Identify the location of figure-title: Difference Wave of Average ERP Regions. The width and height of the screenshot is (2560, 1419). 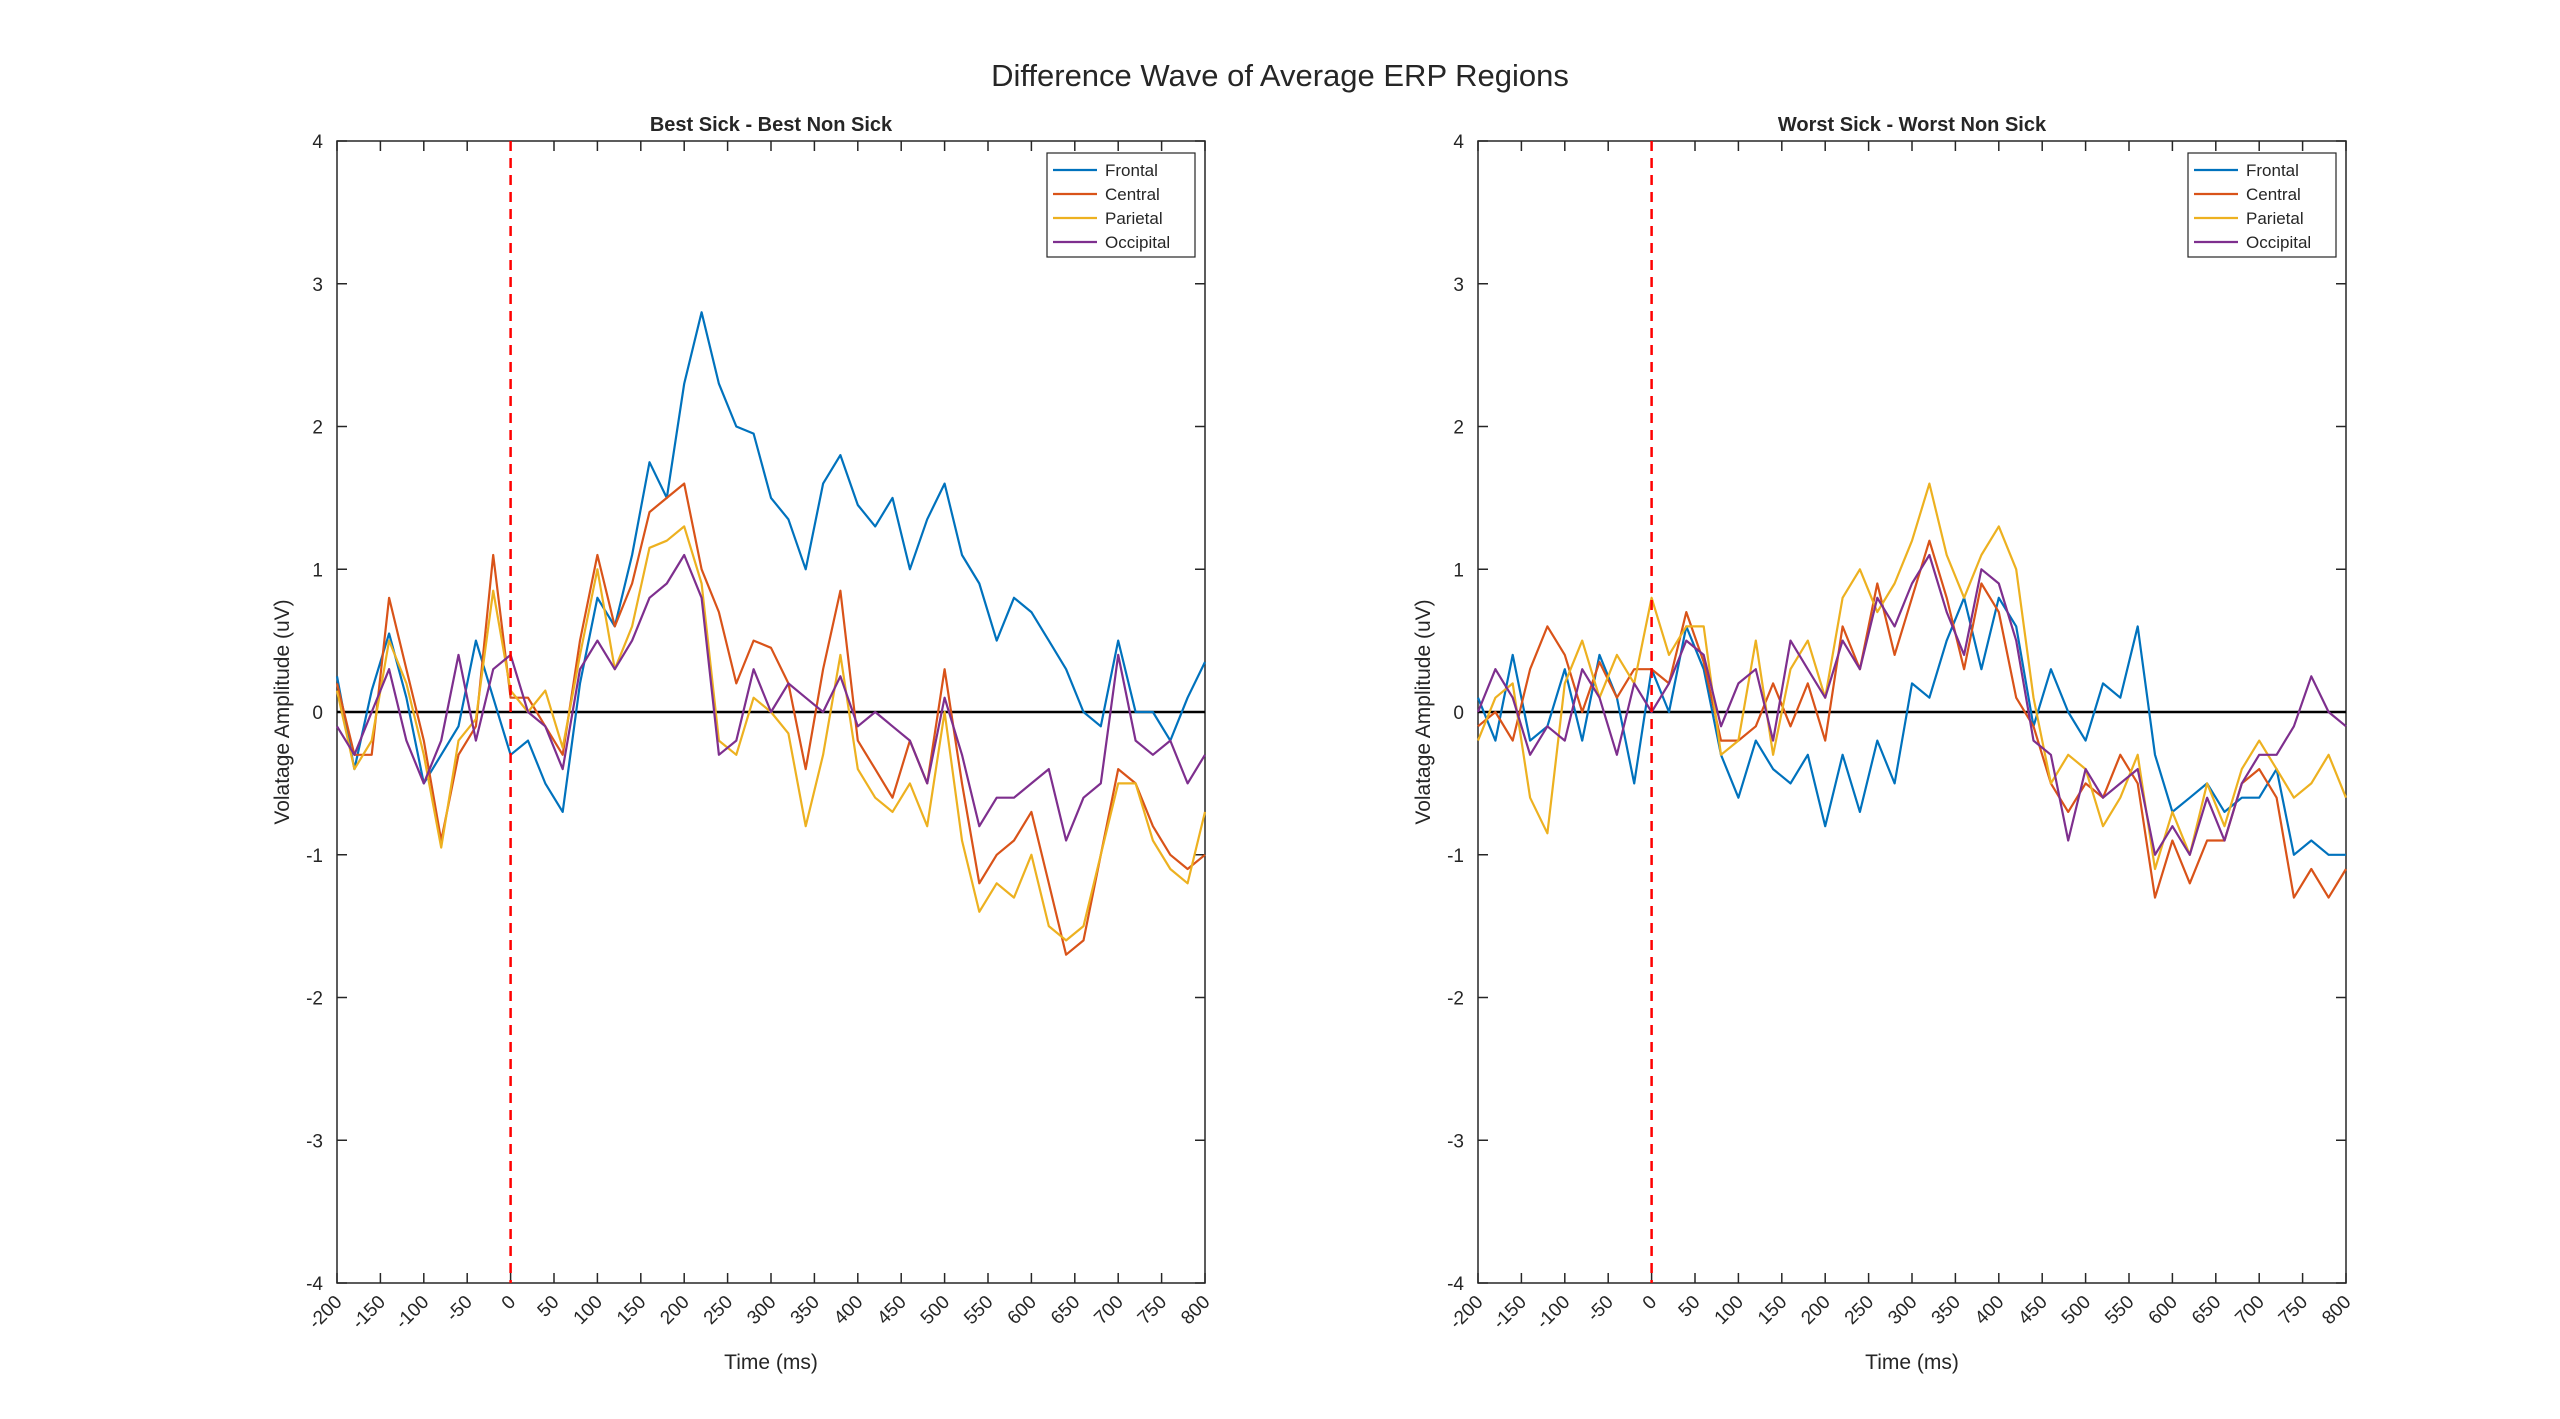
(1280, 75).